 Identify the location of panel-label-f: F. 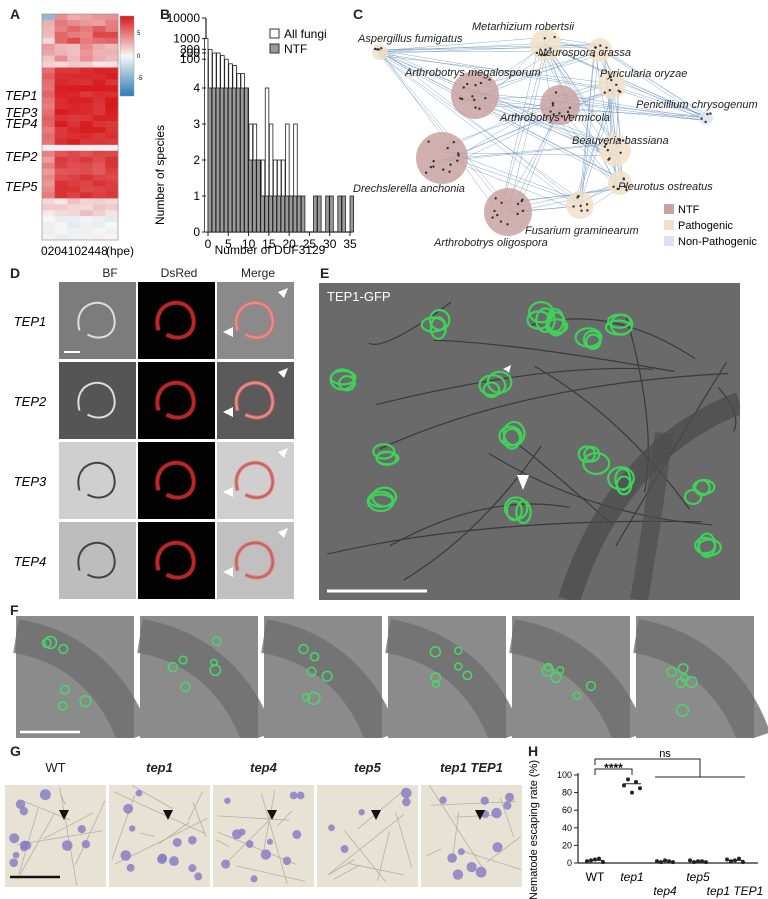
(14, 610).